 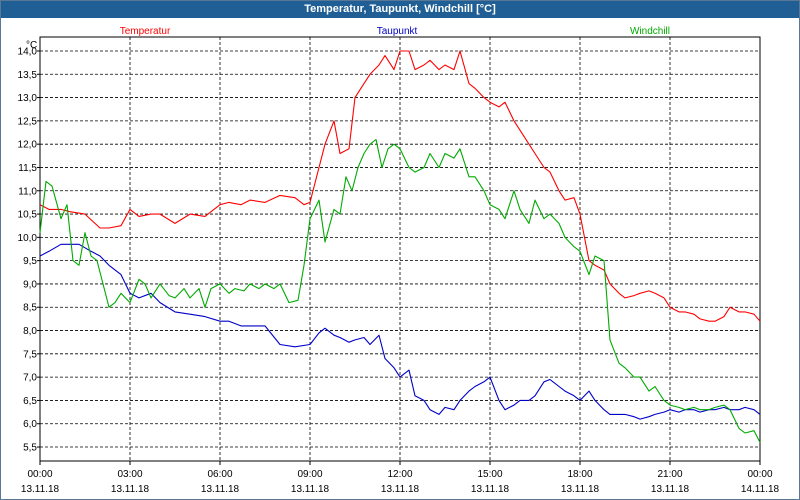 What do you see at coordinates (30, 331) in the screenshot?
I see `y-tick-label: 8,0` at bounding box center [30, 331].